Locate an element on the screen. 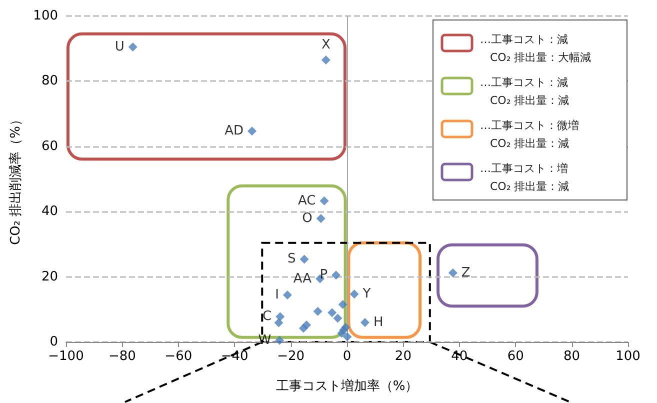  annotation: …工事コスト：増 CO₂ 排出量：減 is located at coordinates (525, 177).